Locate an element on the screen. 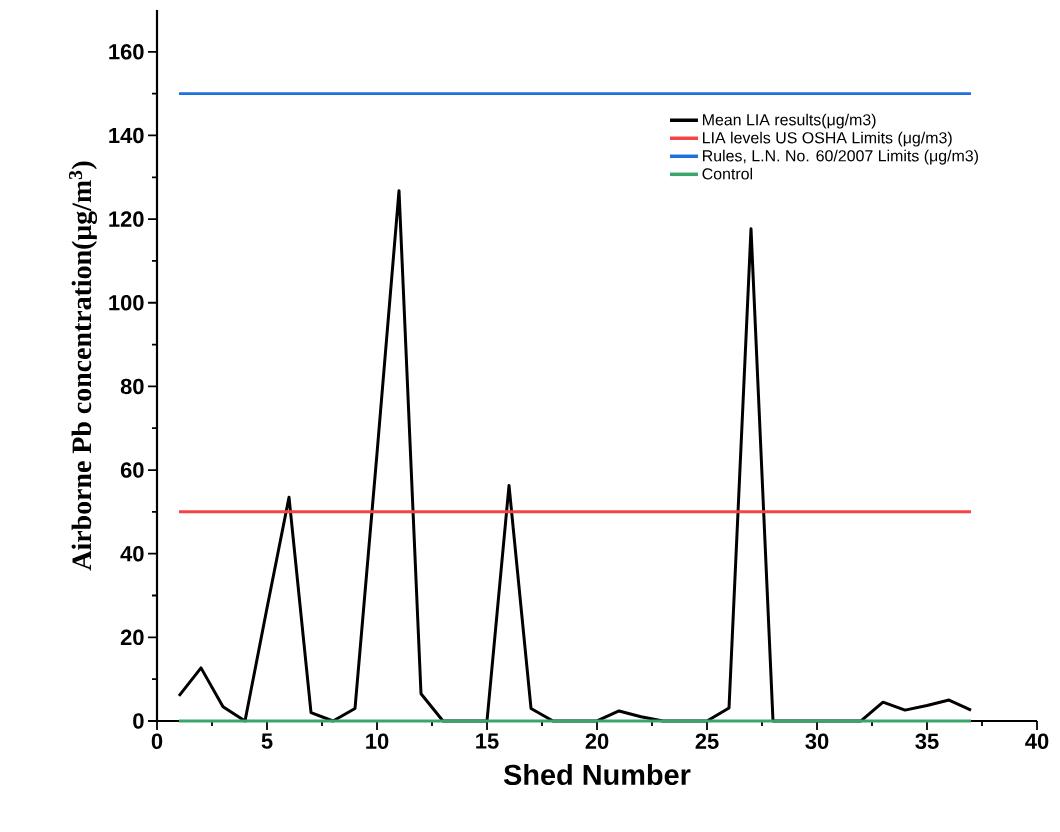  x-axis-title: Shed Number is located at coordinates (597, 774).